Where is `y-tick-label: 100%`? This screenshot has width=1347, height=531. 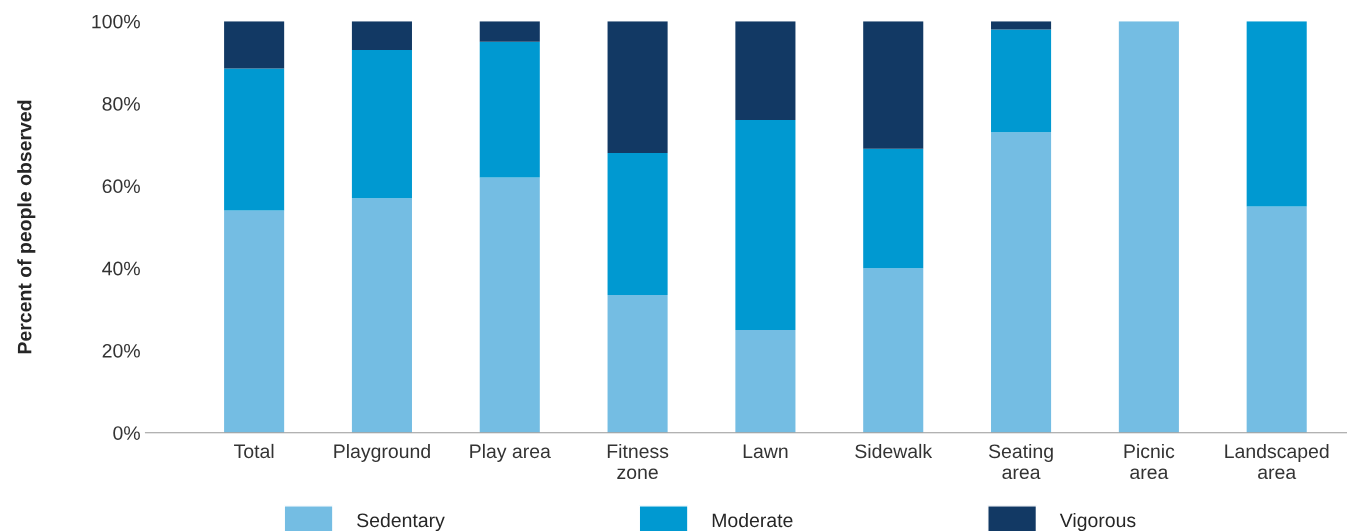
y-tick-label: 100% is located at coordinates (116, 21).